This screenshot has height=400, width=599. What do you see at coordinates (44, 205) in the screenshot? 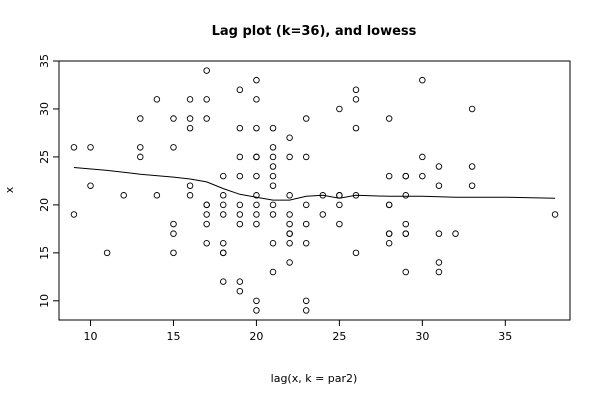
I see `y-tick-label: 20` at bounding box center [44, 205].